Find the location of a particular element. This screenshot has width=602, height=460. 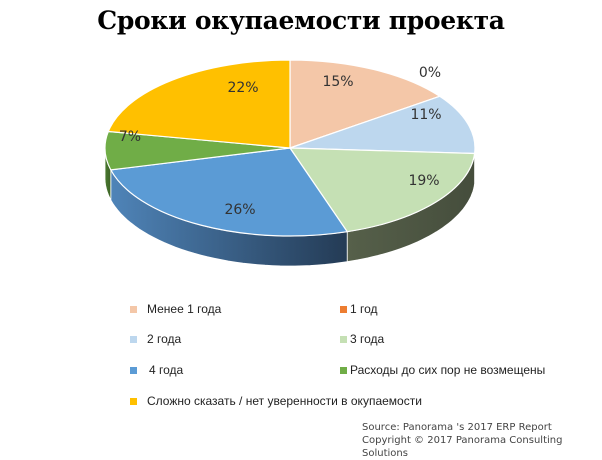

data-label-2: 11% is located at coordinates (425, 115).